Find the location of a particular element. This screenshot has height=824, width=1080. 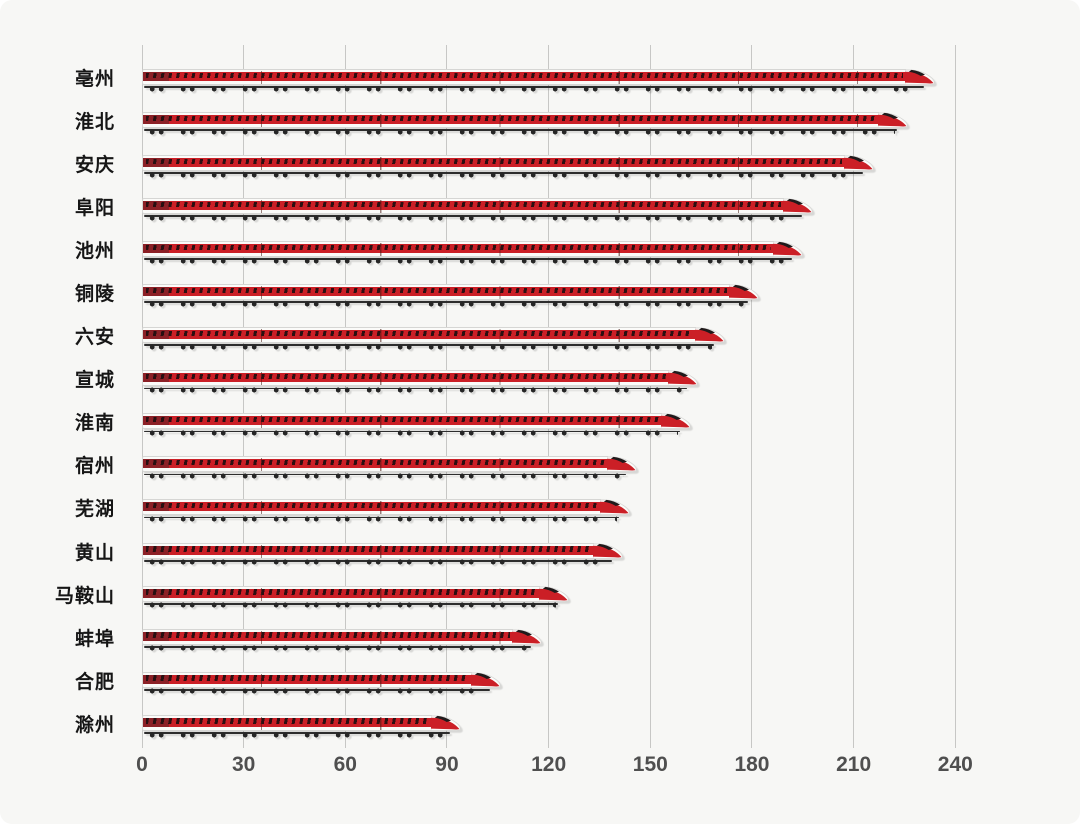

chart-row: 滁州 is located at coordinates (540, 723).